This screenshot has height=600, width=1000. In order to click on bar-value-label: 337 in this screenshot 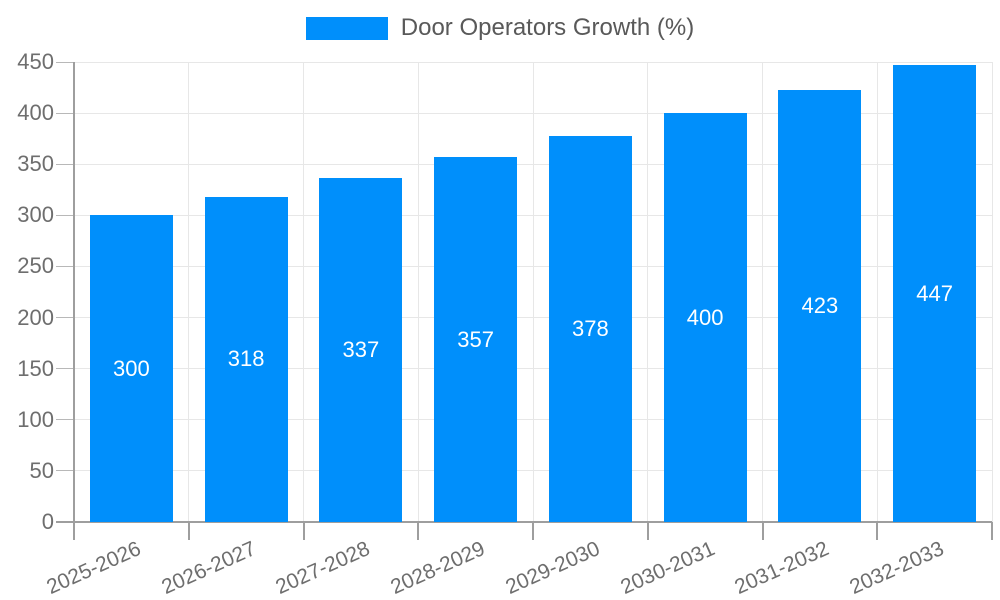, I will do `click(361, 349)`.